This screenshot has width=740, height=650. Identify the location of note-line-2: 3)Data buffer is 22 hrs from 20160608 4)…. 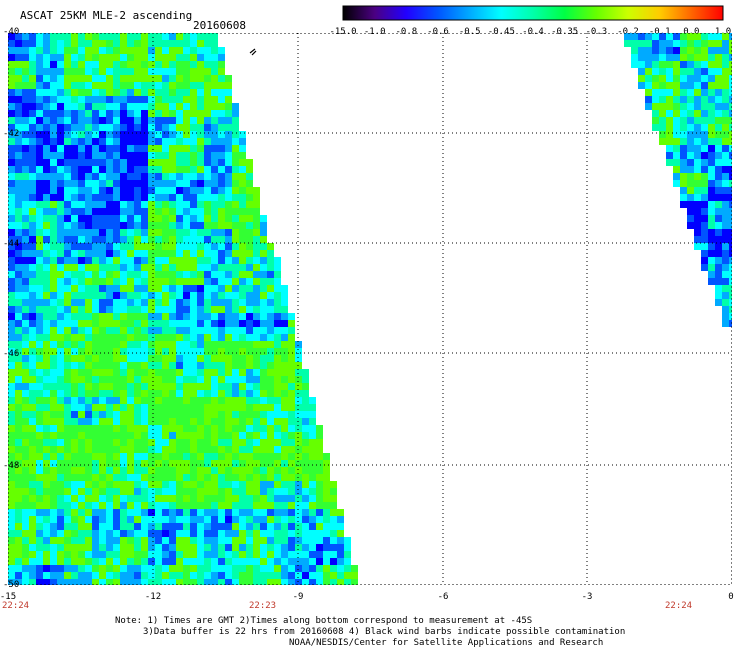
(384, 632).